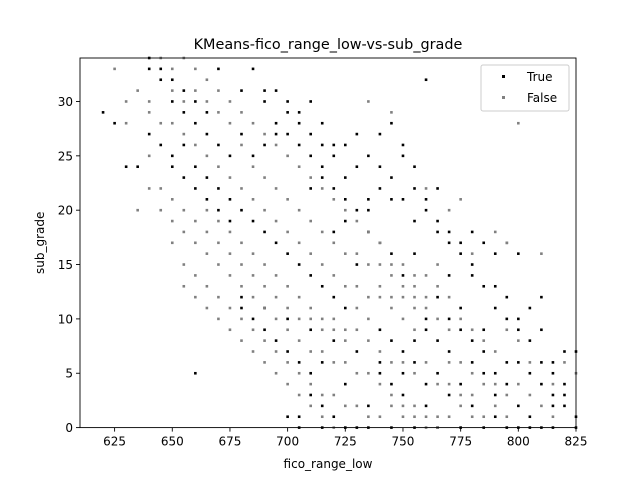 Image resolution: width=640 pixels, height=484 pixels. What do you see at coordinates (328, 45) in the screenshot?
I see `chart-title: KMeans-fico_range_low-vs-sub_grade` at bounding box center [328, 45].